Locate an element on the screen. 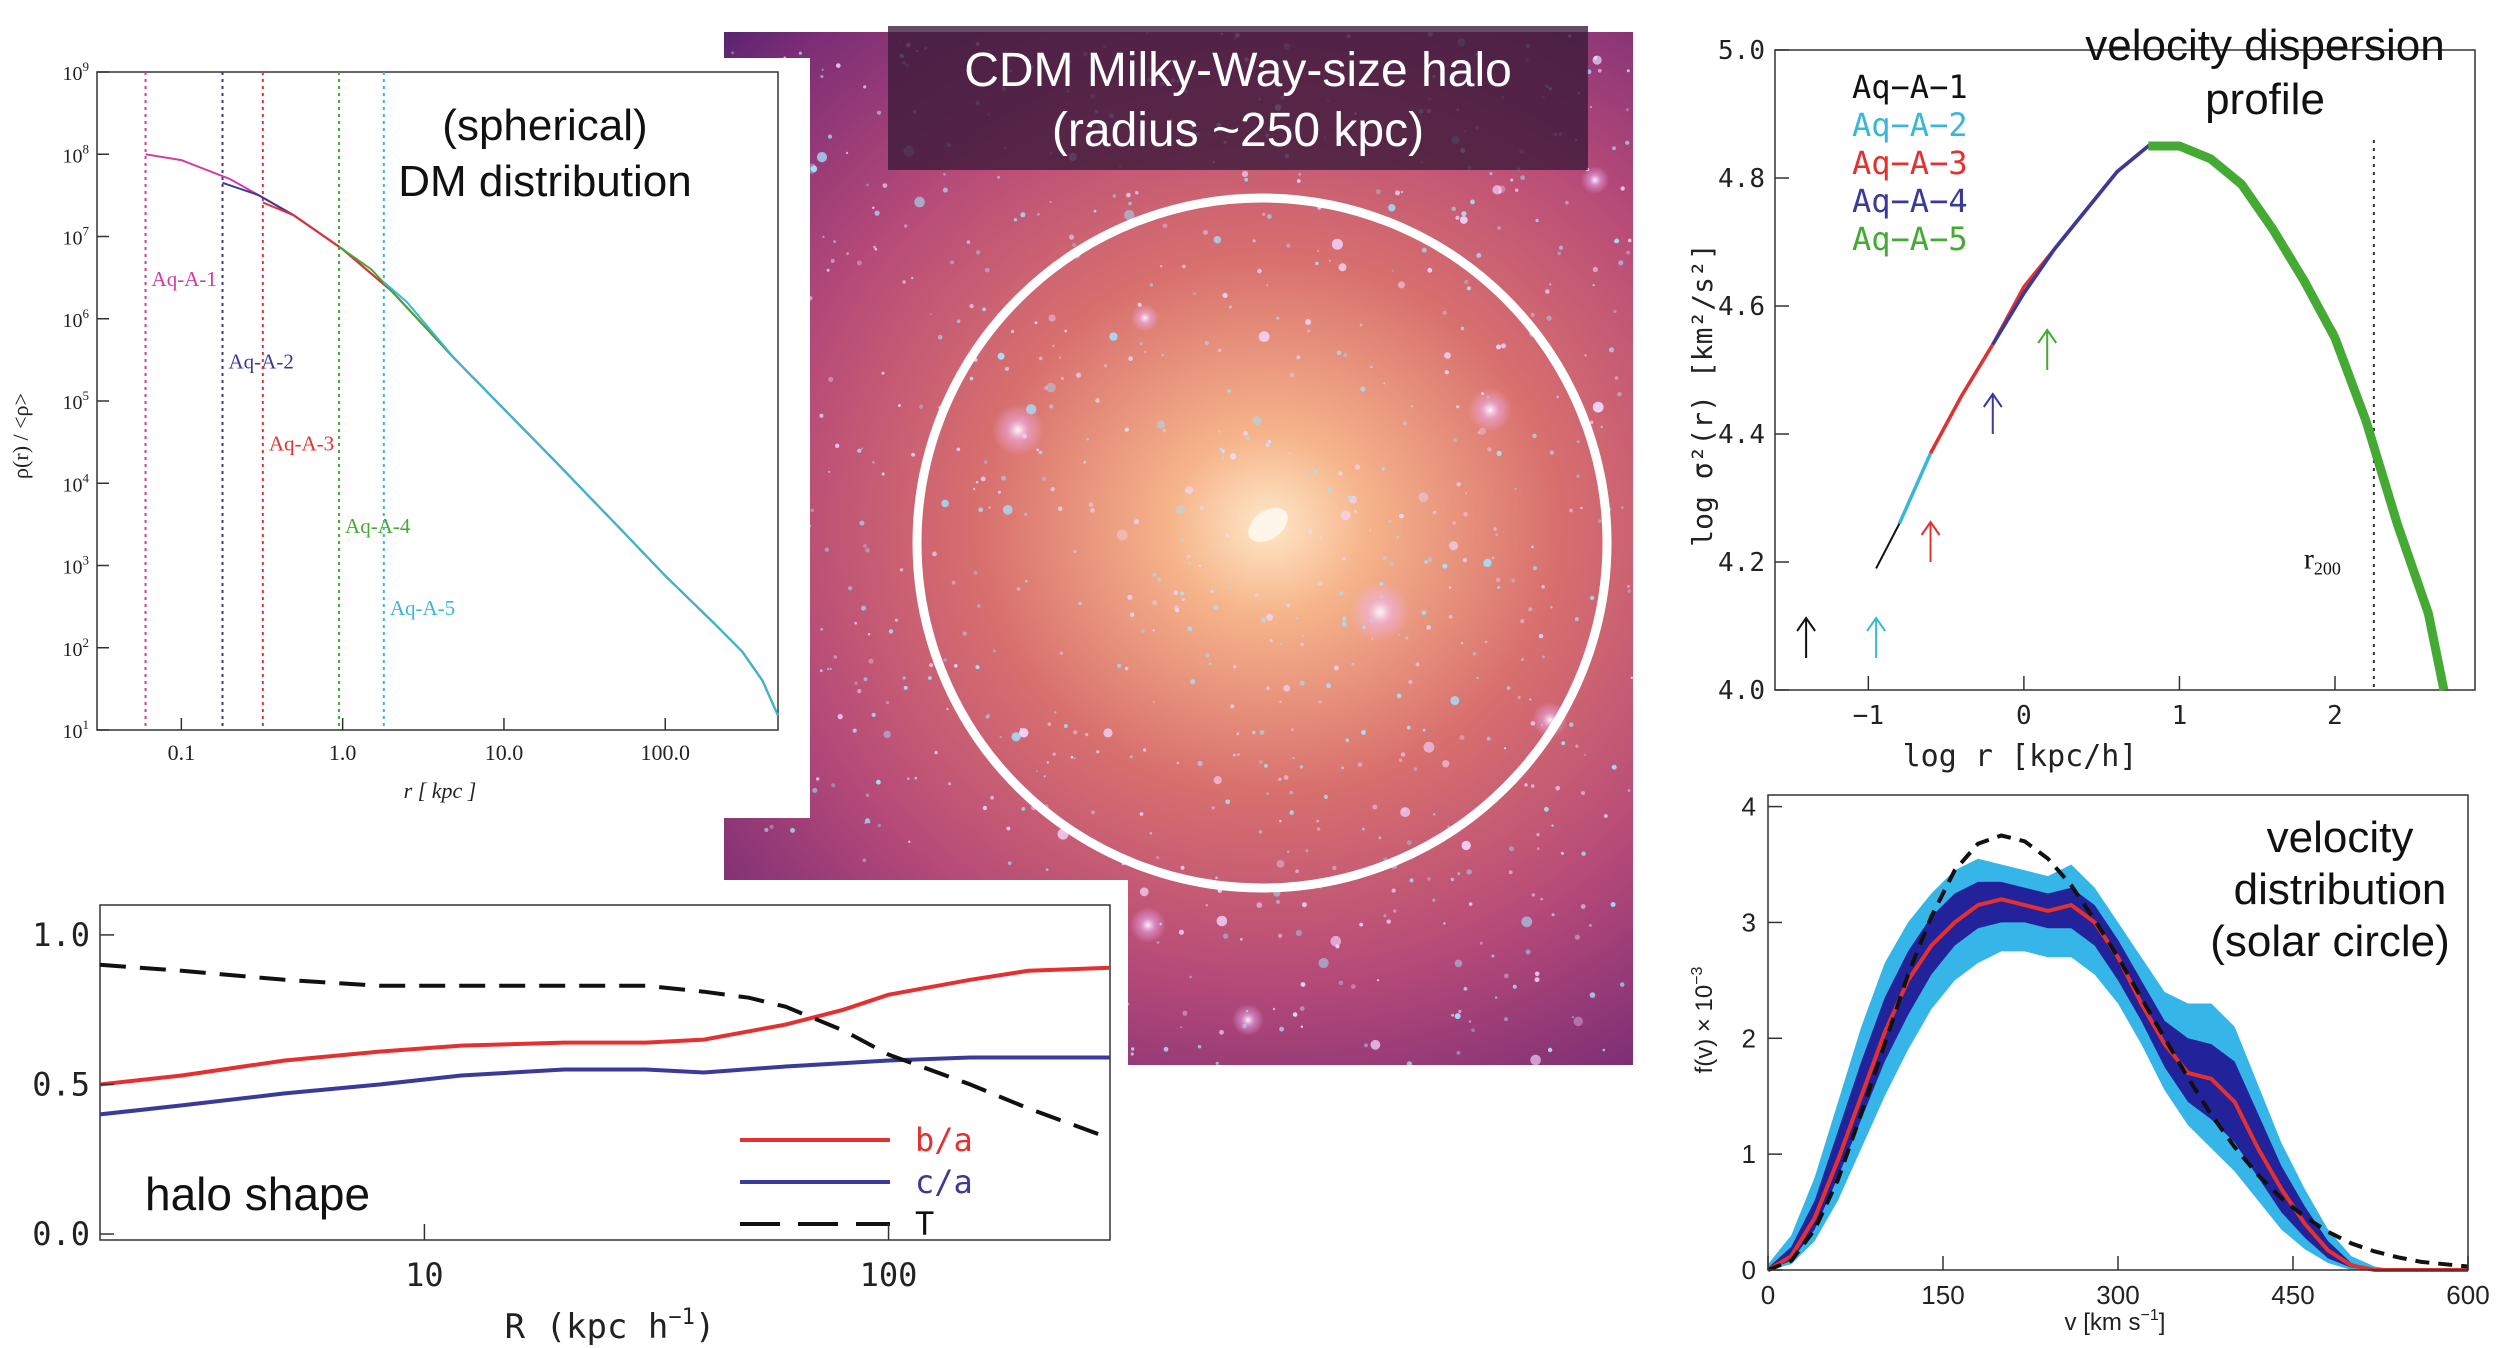 This screenshot has height=1348, width=2511. dispersion-xtick-label: 0 is located at coordinates (2024, 716).